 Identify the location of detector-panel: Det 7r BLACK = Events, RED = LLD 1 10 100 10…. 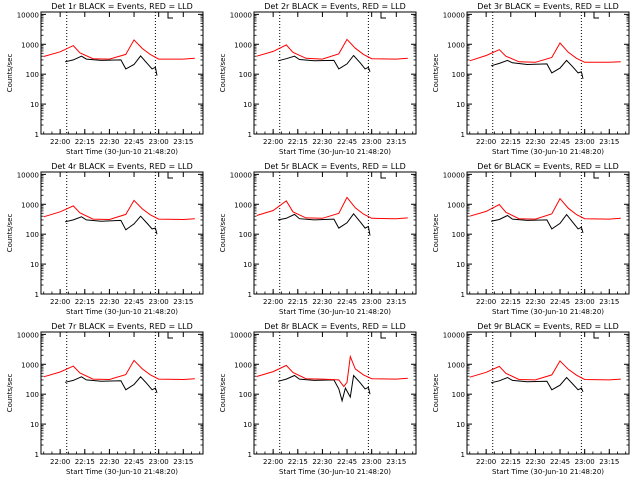
(106, 400).